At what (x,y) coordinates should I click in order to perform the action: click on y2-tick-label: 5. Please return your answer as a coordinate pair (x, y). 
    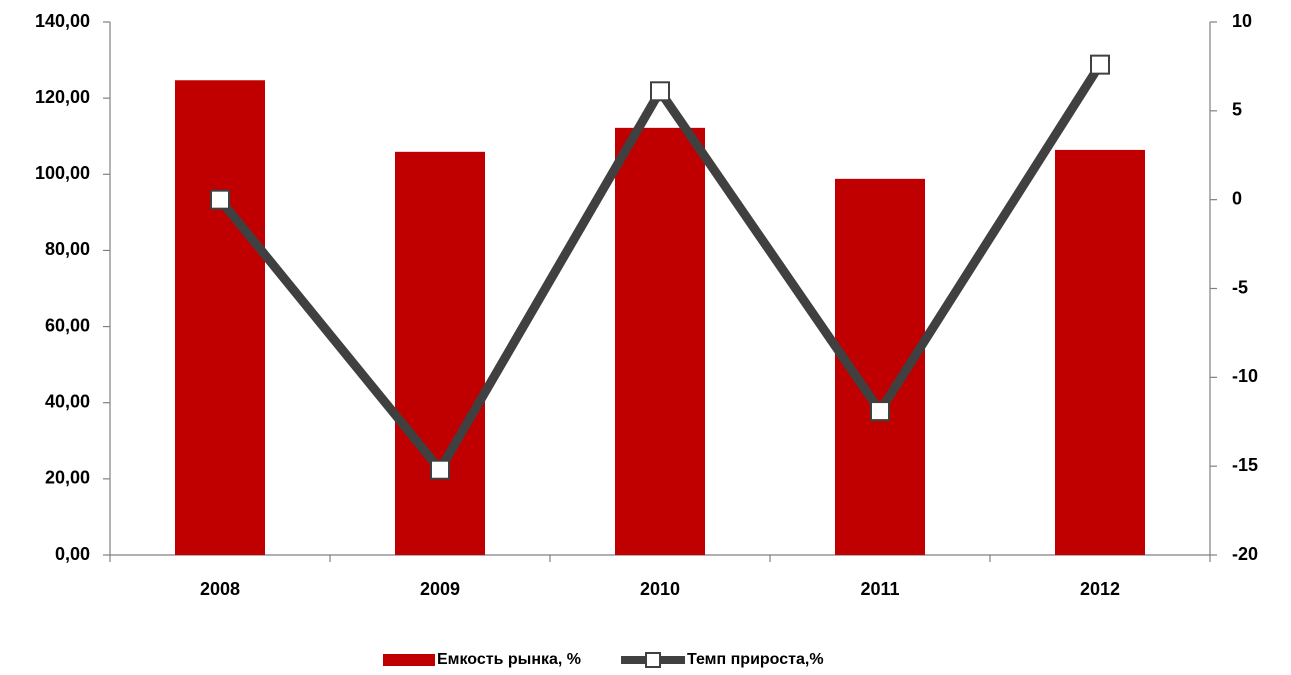
    Looking at the image, I should click on (1237, 110).